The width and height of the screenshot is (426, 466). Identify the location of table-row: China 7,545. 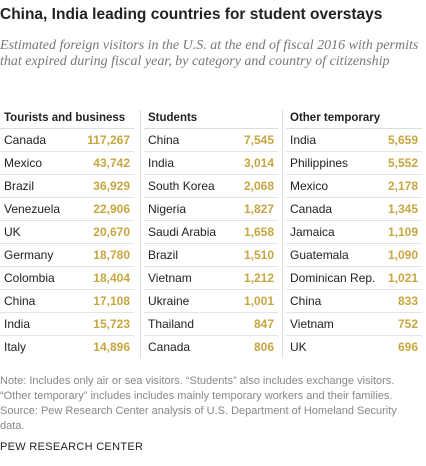
(211, 140).